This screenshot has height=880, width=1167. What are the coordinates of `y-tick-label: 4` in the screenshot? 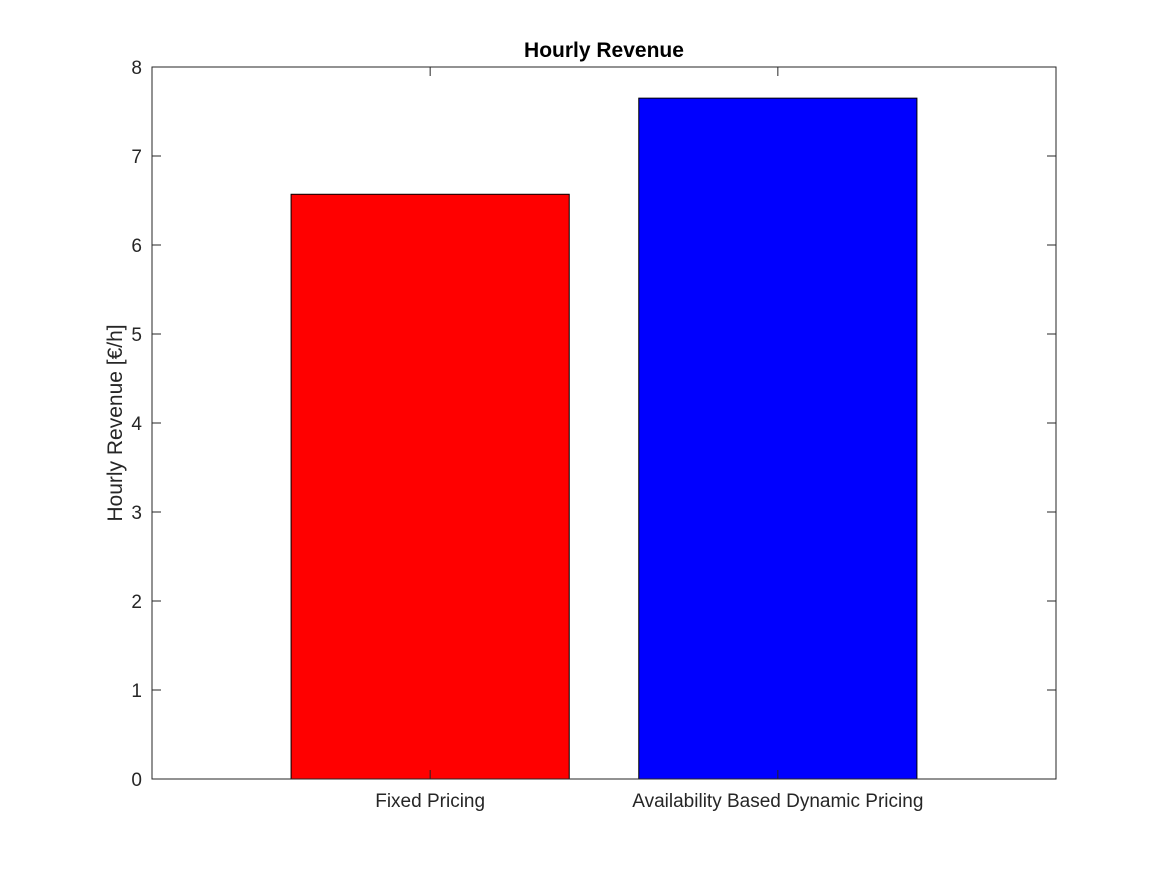 It's located at (136, 424).